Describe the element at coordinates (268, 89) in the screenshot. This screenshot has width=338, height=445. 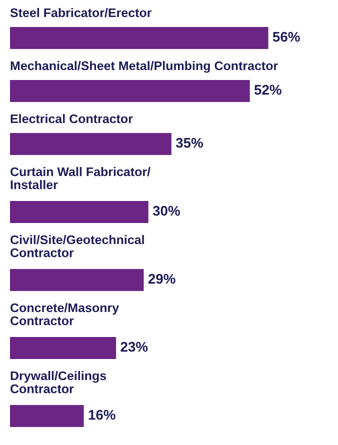
I see `data-label: 52%` at that location.